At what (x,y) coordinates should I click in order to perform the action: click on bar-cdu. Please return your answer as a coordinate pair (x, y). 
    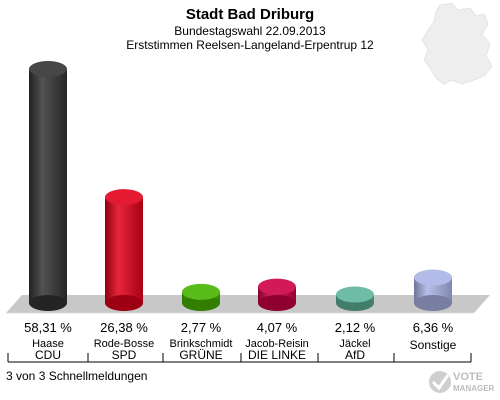
    Looking at the image, I should click on (48, 186).